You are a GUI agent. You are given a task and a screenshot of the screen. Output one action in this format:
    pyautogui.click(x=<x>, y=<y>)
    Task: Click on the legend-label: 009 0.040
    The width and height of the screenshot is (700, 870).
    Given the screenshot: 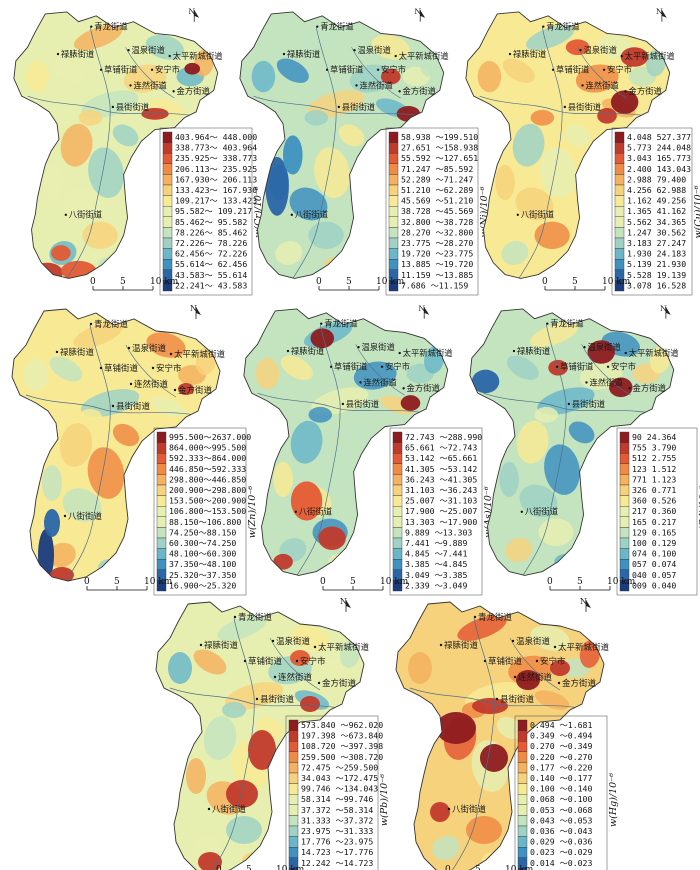 What is the action you would take?
    pyautogui.click(x=654, y=585)
    